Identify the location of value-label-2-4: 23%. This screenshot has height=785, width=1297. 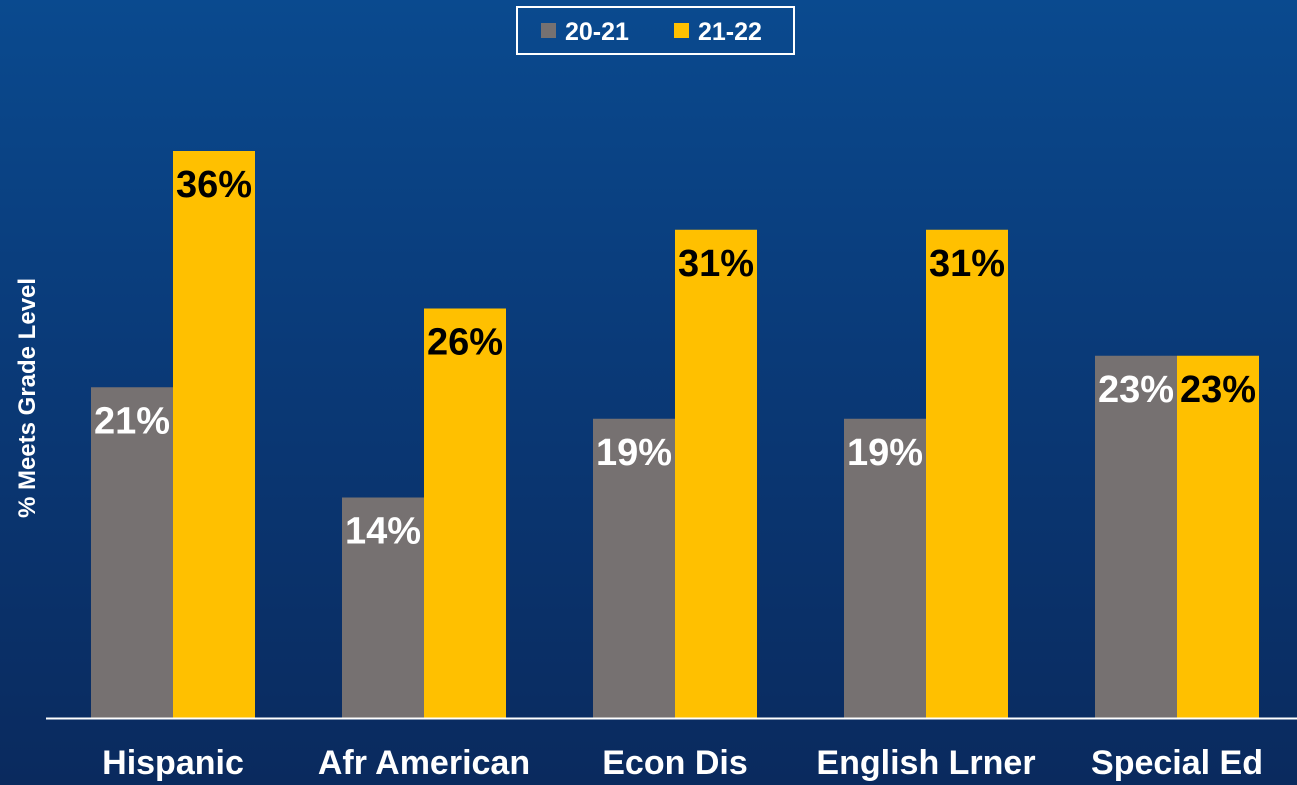
(1218, 390).